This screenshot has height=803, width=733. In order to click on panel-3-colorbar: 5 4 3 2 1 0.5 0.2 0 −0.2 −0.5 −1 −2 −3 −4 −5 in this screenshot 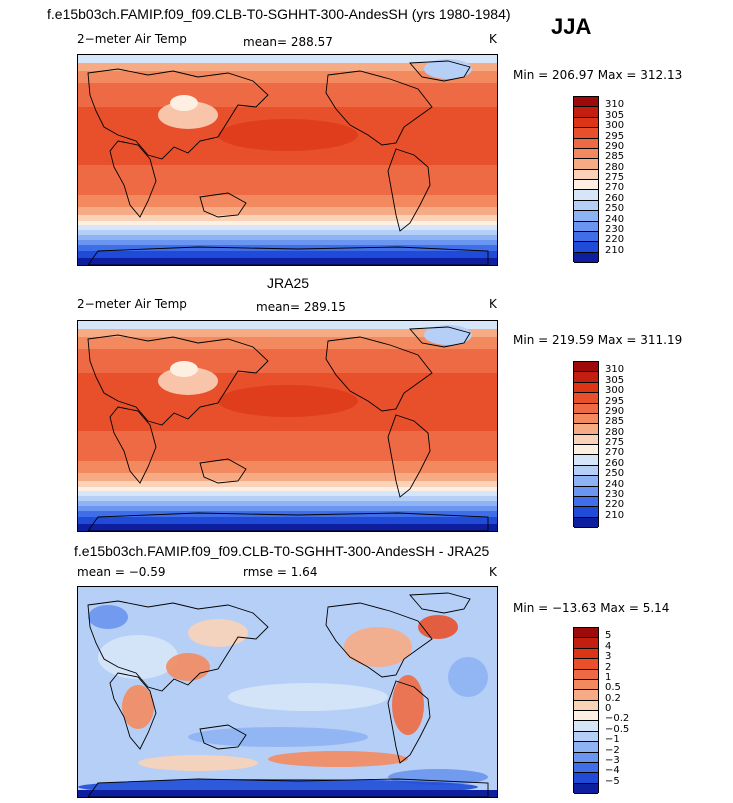, I will do `click(601, 710)`.